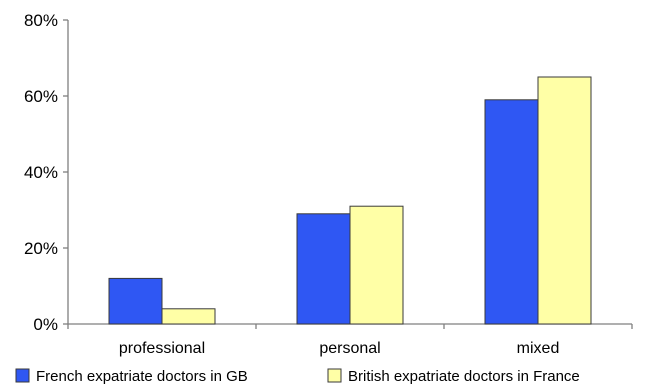 This screenshot has width=647, height=391. Describe the element at coordinates (464, 376) in the screenshot. I see `legend-label-series-2: British expatriate doctors in France` at that location.